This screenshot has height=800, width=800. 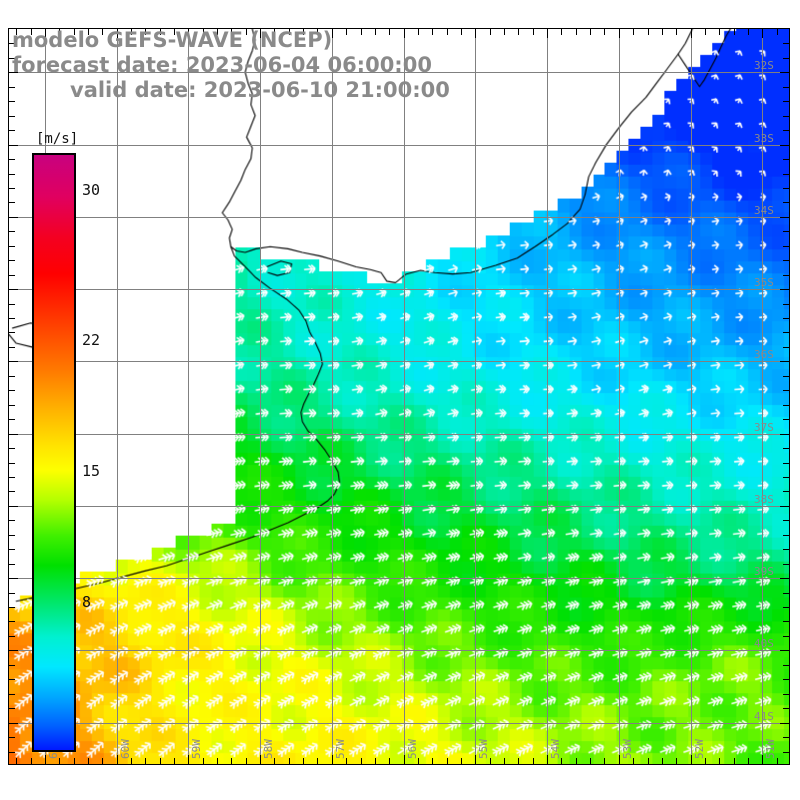 I want to click on colorbar-tick-label: 30, so click(x=91, y=190).